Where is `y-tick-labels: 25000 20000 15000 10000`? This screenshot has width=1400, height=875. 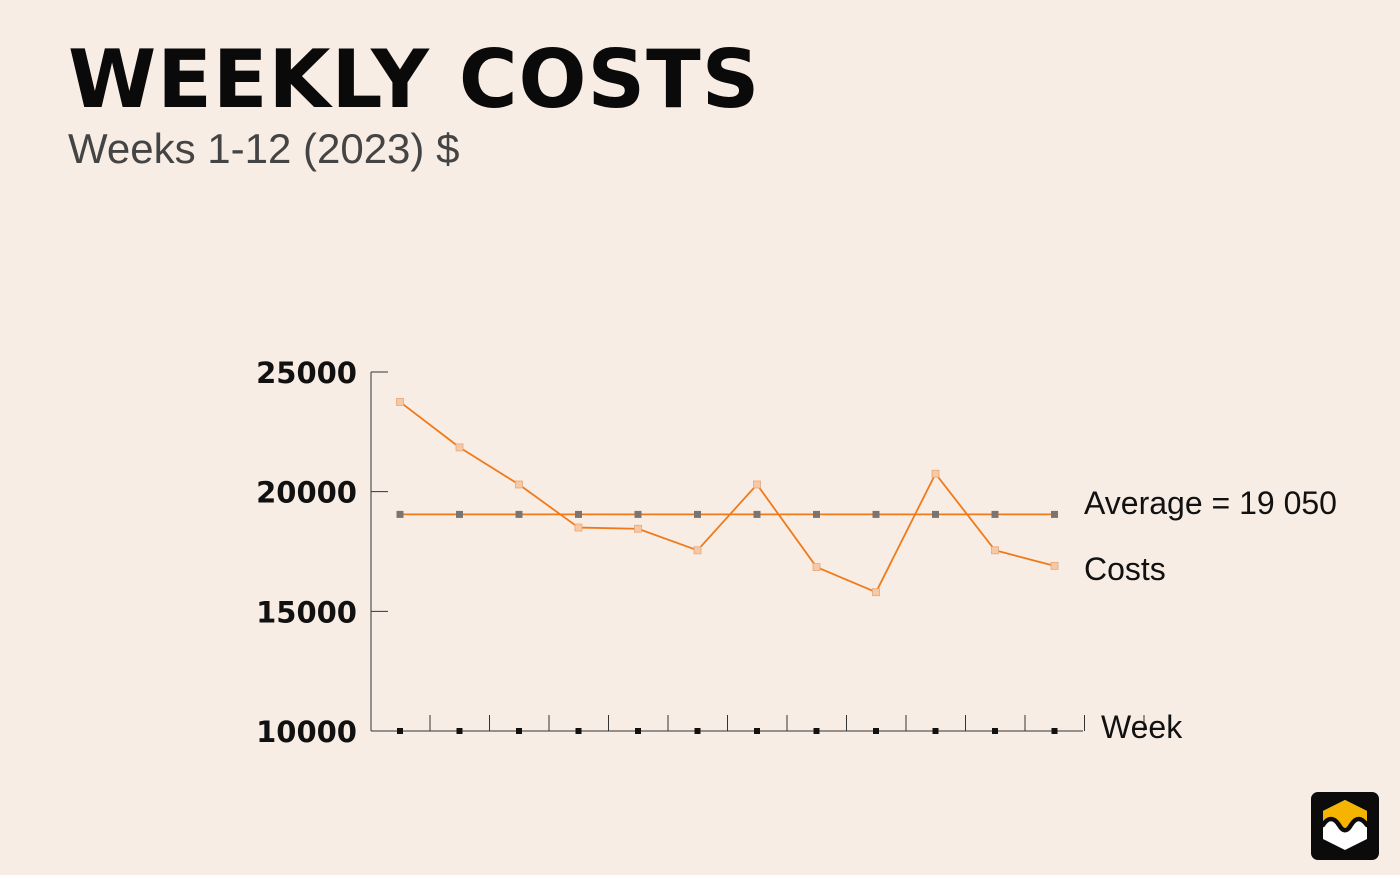
y-tick-labels: 25000 20000 15000 10000 is located at coordinates (306, 552).